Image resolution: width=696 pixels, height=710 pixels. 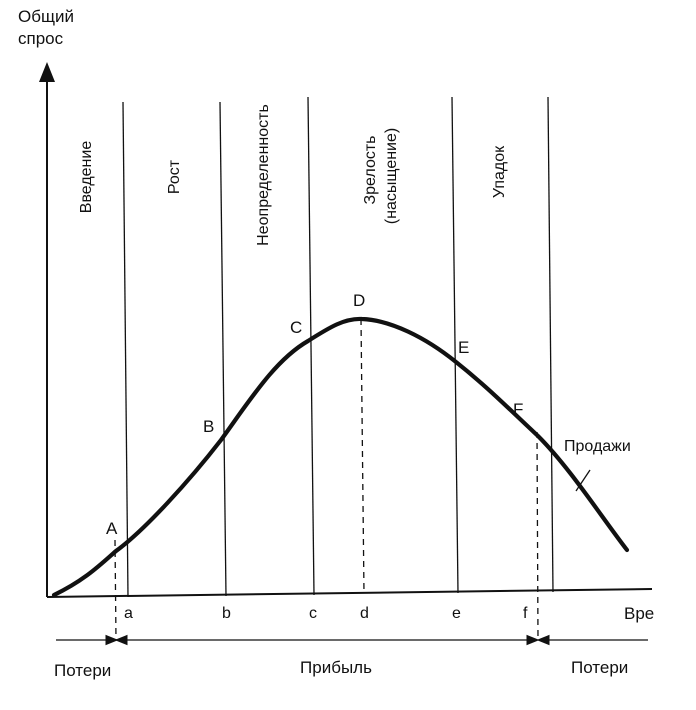 What do you see at coordinates (86, 177) in the screenshot?
I see `stage-label-introduction: Введение` at bounding box center [86, 177].